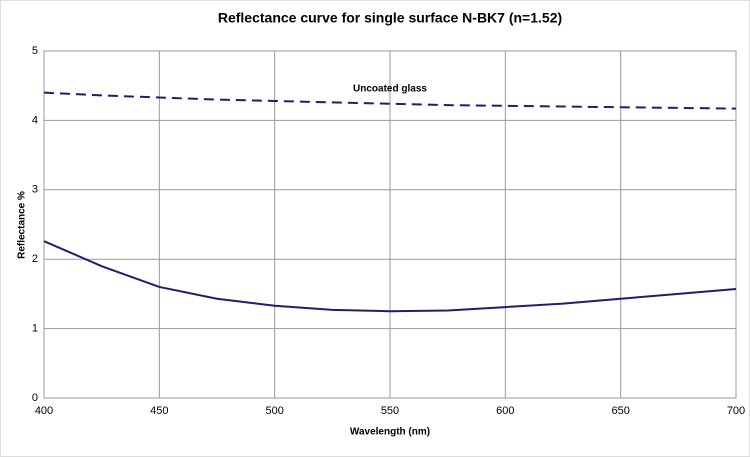  Describe the element at coordinates (22, 225) in the screenshot. I see `y-axis-label: Reflectance %` at that location.